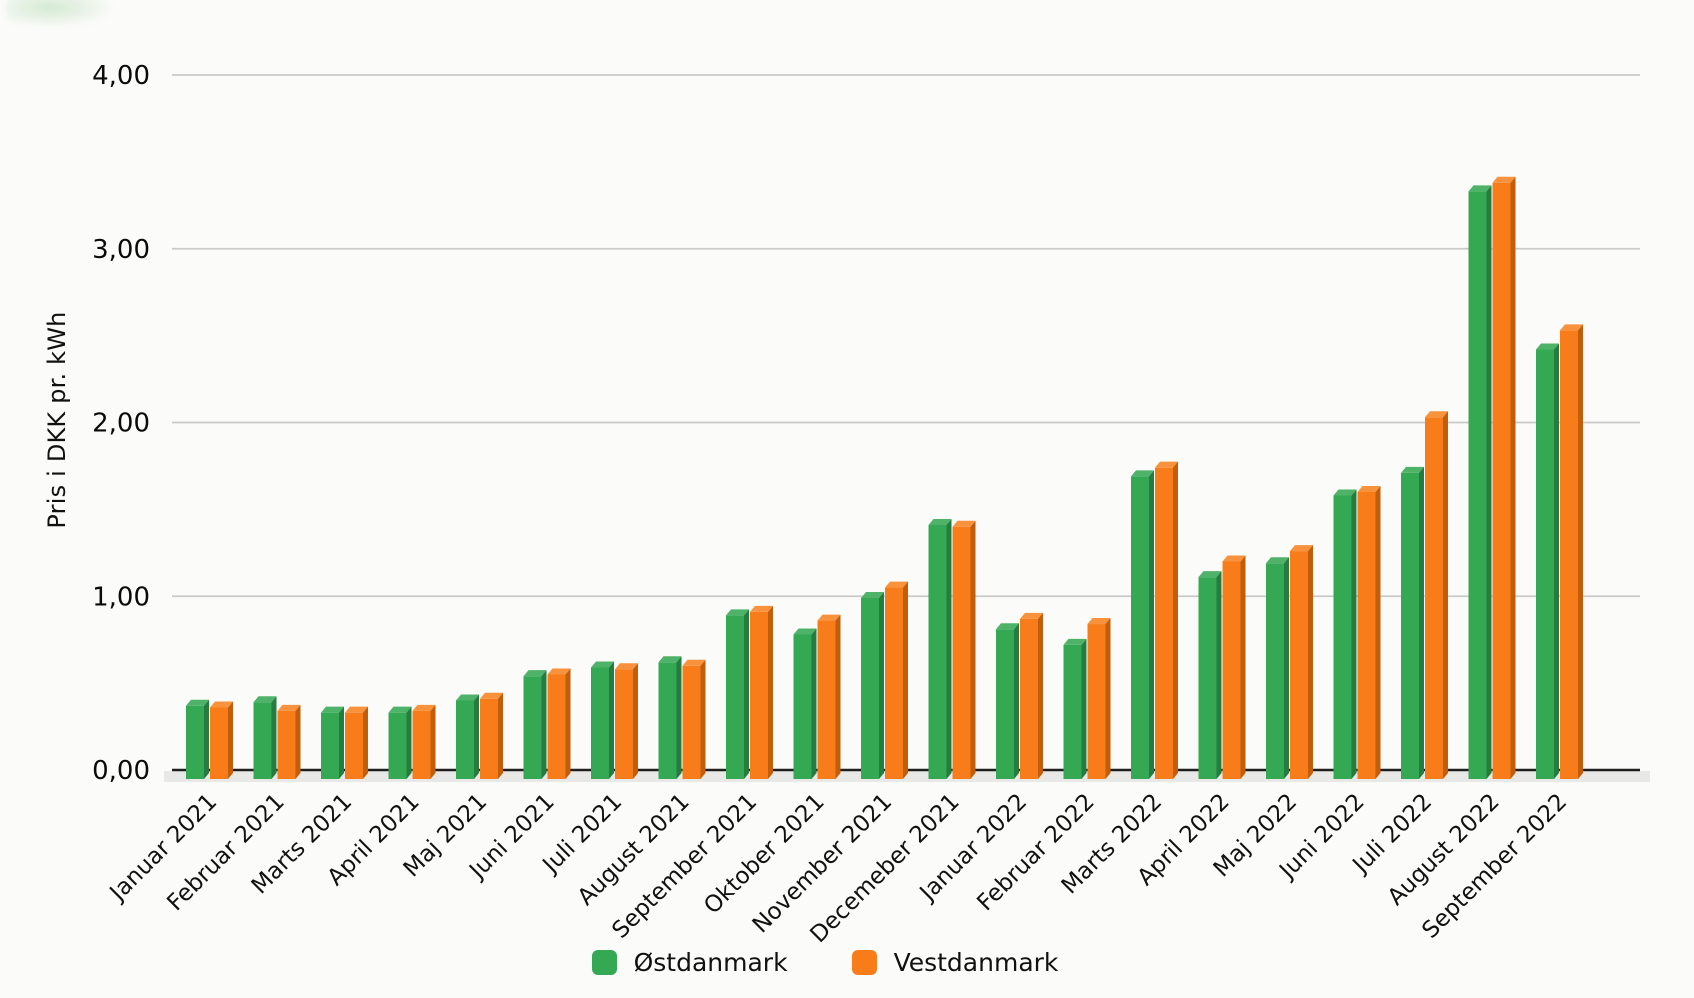 Image resolution: width=1694 pixels, height=998 pixels. Describe the element at coordinates (864, 962) in the screenshot. I see `legend-swatch-vestdanmark` at that location.